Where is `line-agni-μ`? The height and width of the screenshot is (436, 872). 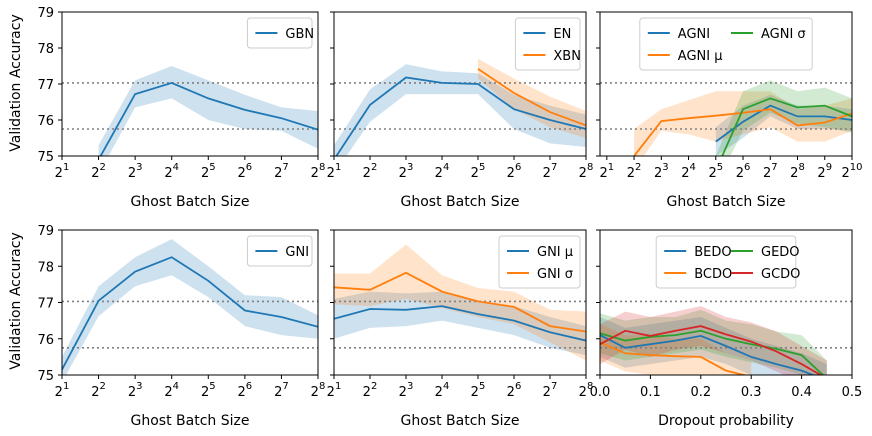
line-agni-μ is located at coordinates (742, 132).